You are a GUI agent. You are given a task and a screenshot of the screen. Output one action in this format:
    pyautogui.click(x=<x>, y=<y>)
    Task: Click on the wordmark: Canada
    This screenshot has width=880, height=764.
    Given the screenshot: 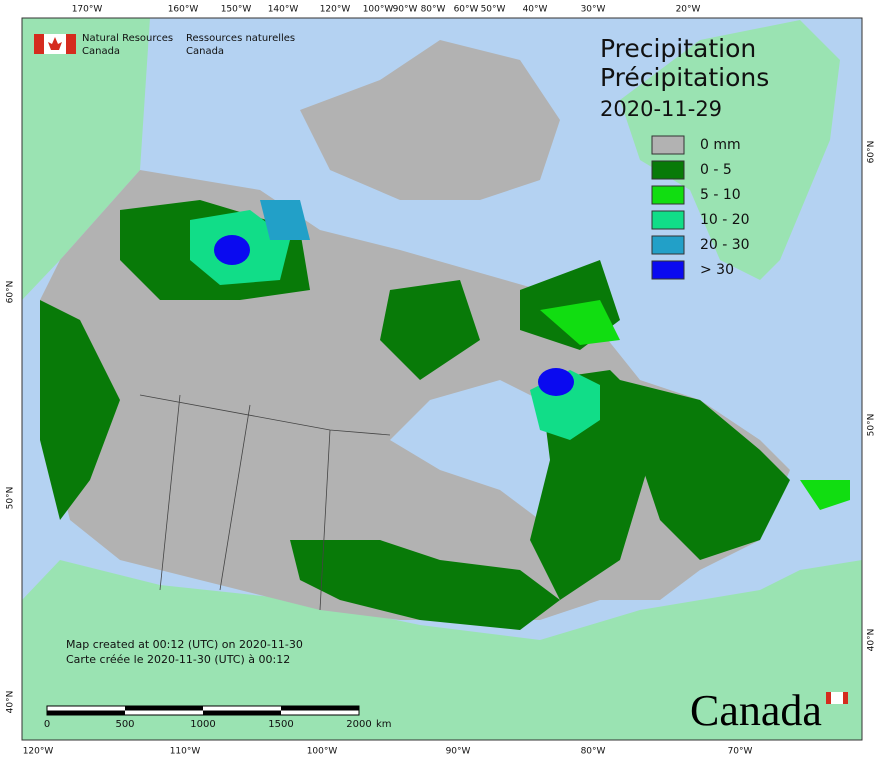 What is the action you would take?
    pyautogui.click(x=756, y=710)
    